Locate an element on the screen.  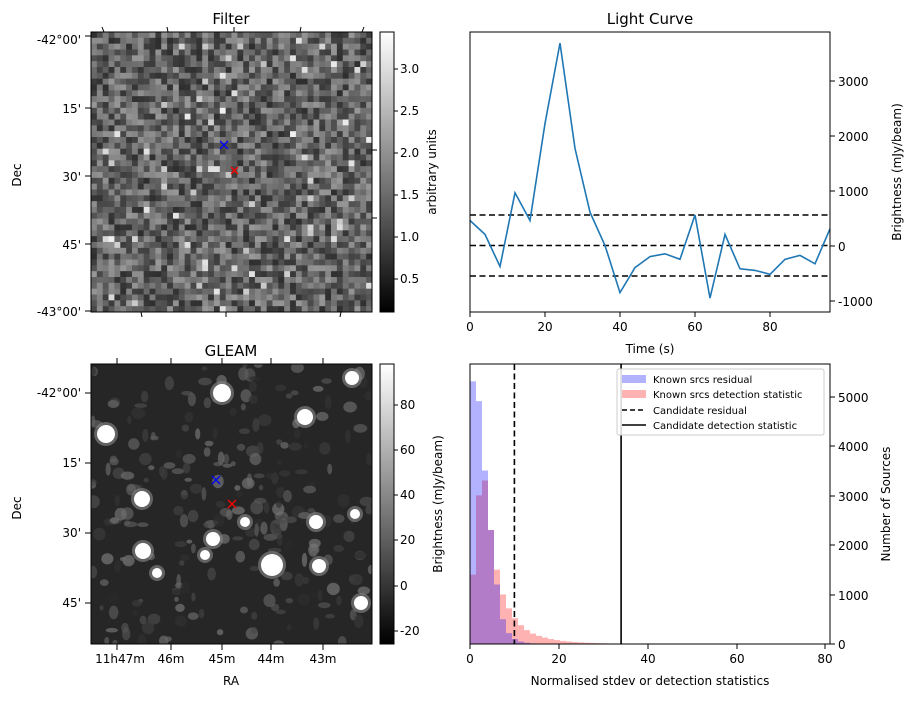
histogram-ylabel: Number of Sources is located at coordinates (886, 504).